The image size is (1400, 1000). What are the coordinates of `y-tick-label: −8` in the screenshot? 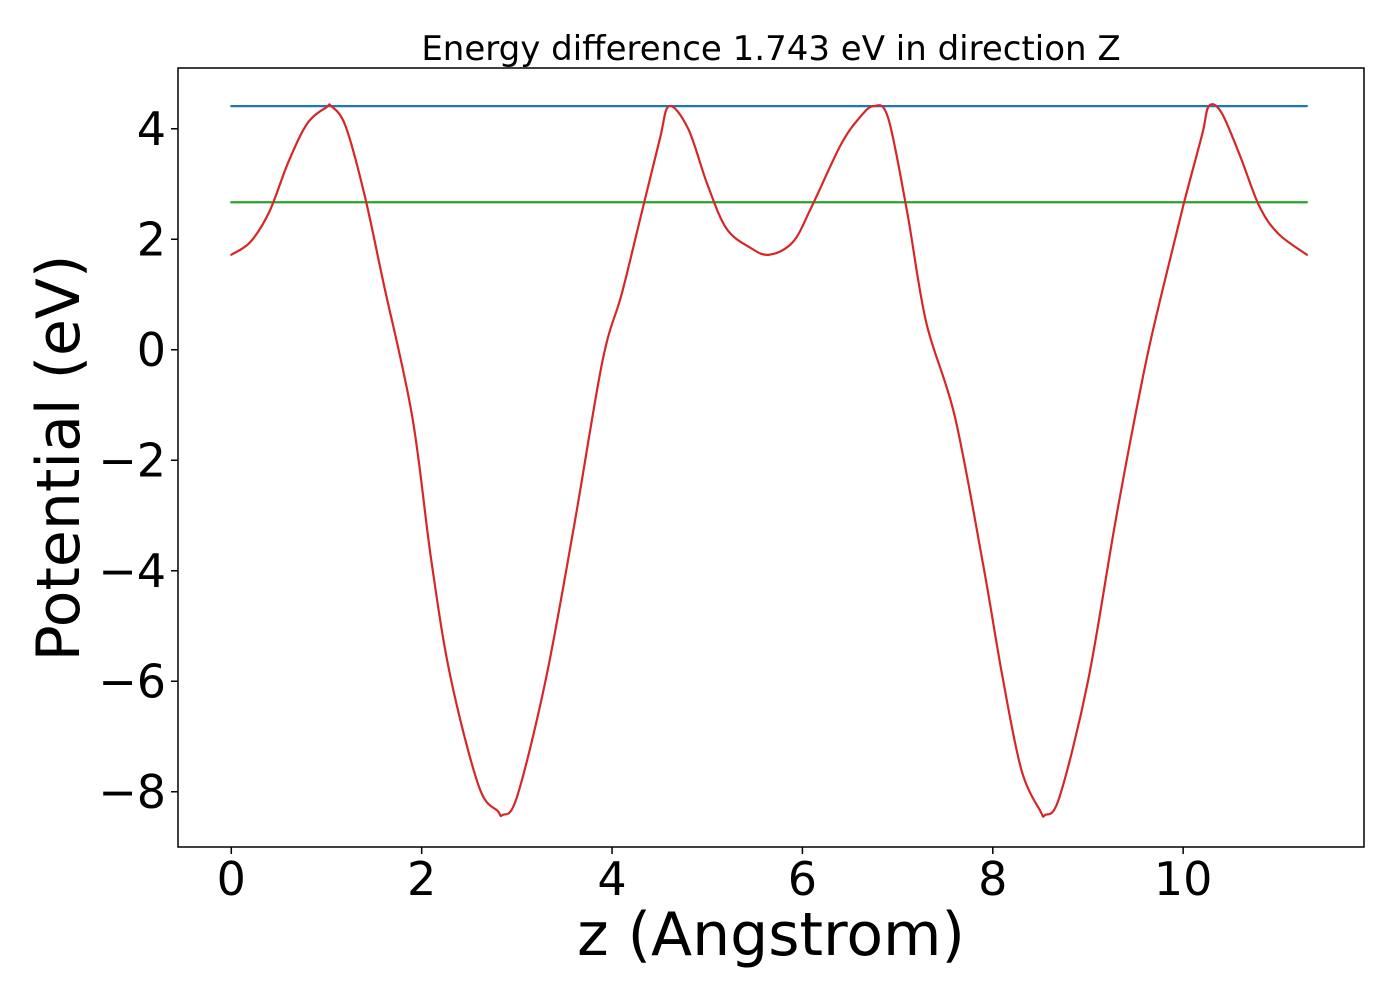 It's located at (132, 792).